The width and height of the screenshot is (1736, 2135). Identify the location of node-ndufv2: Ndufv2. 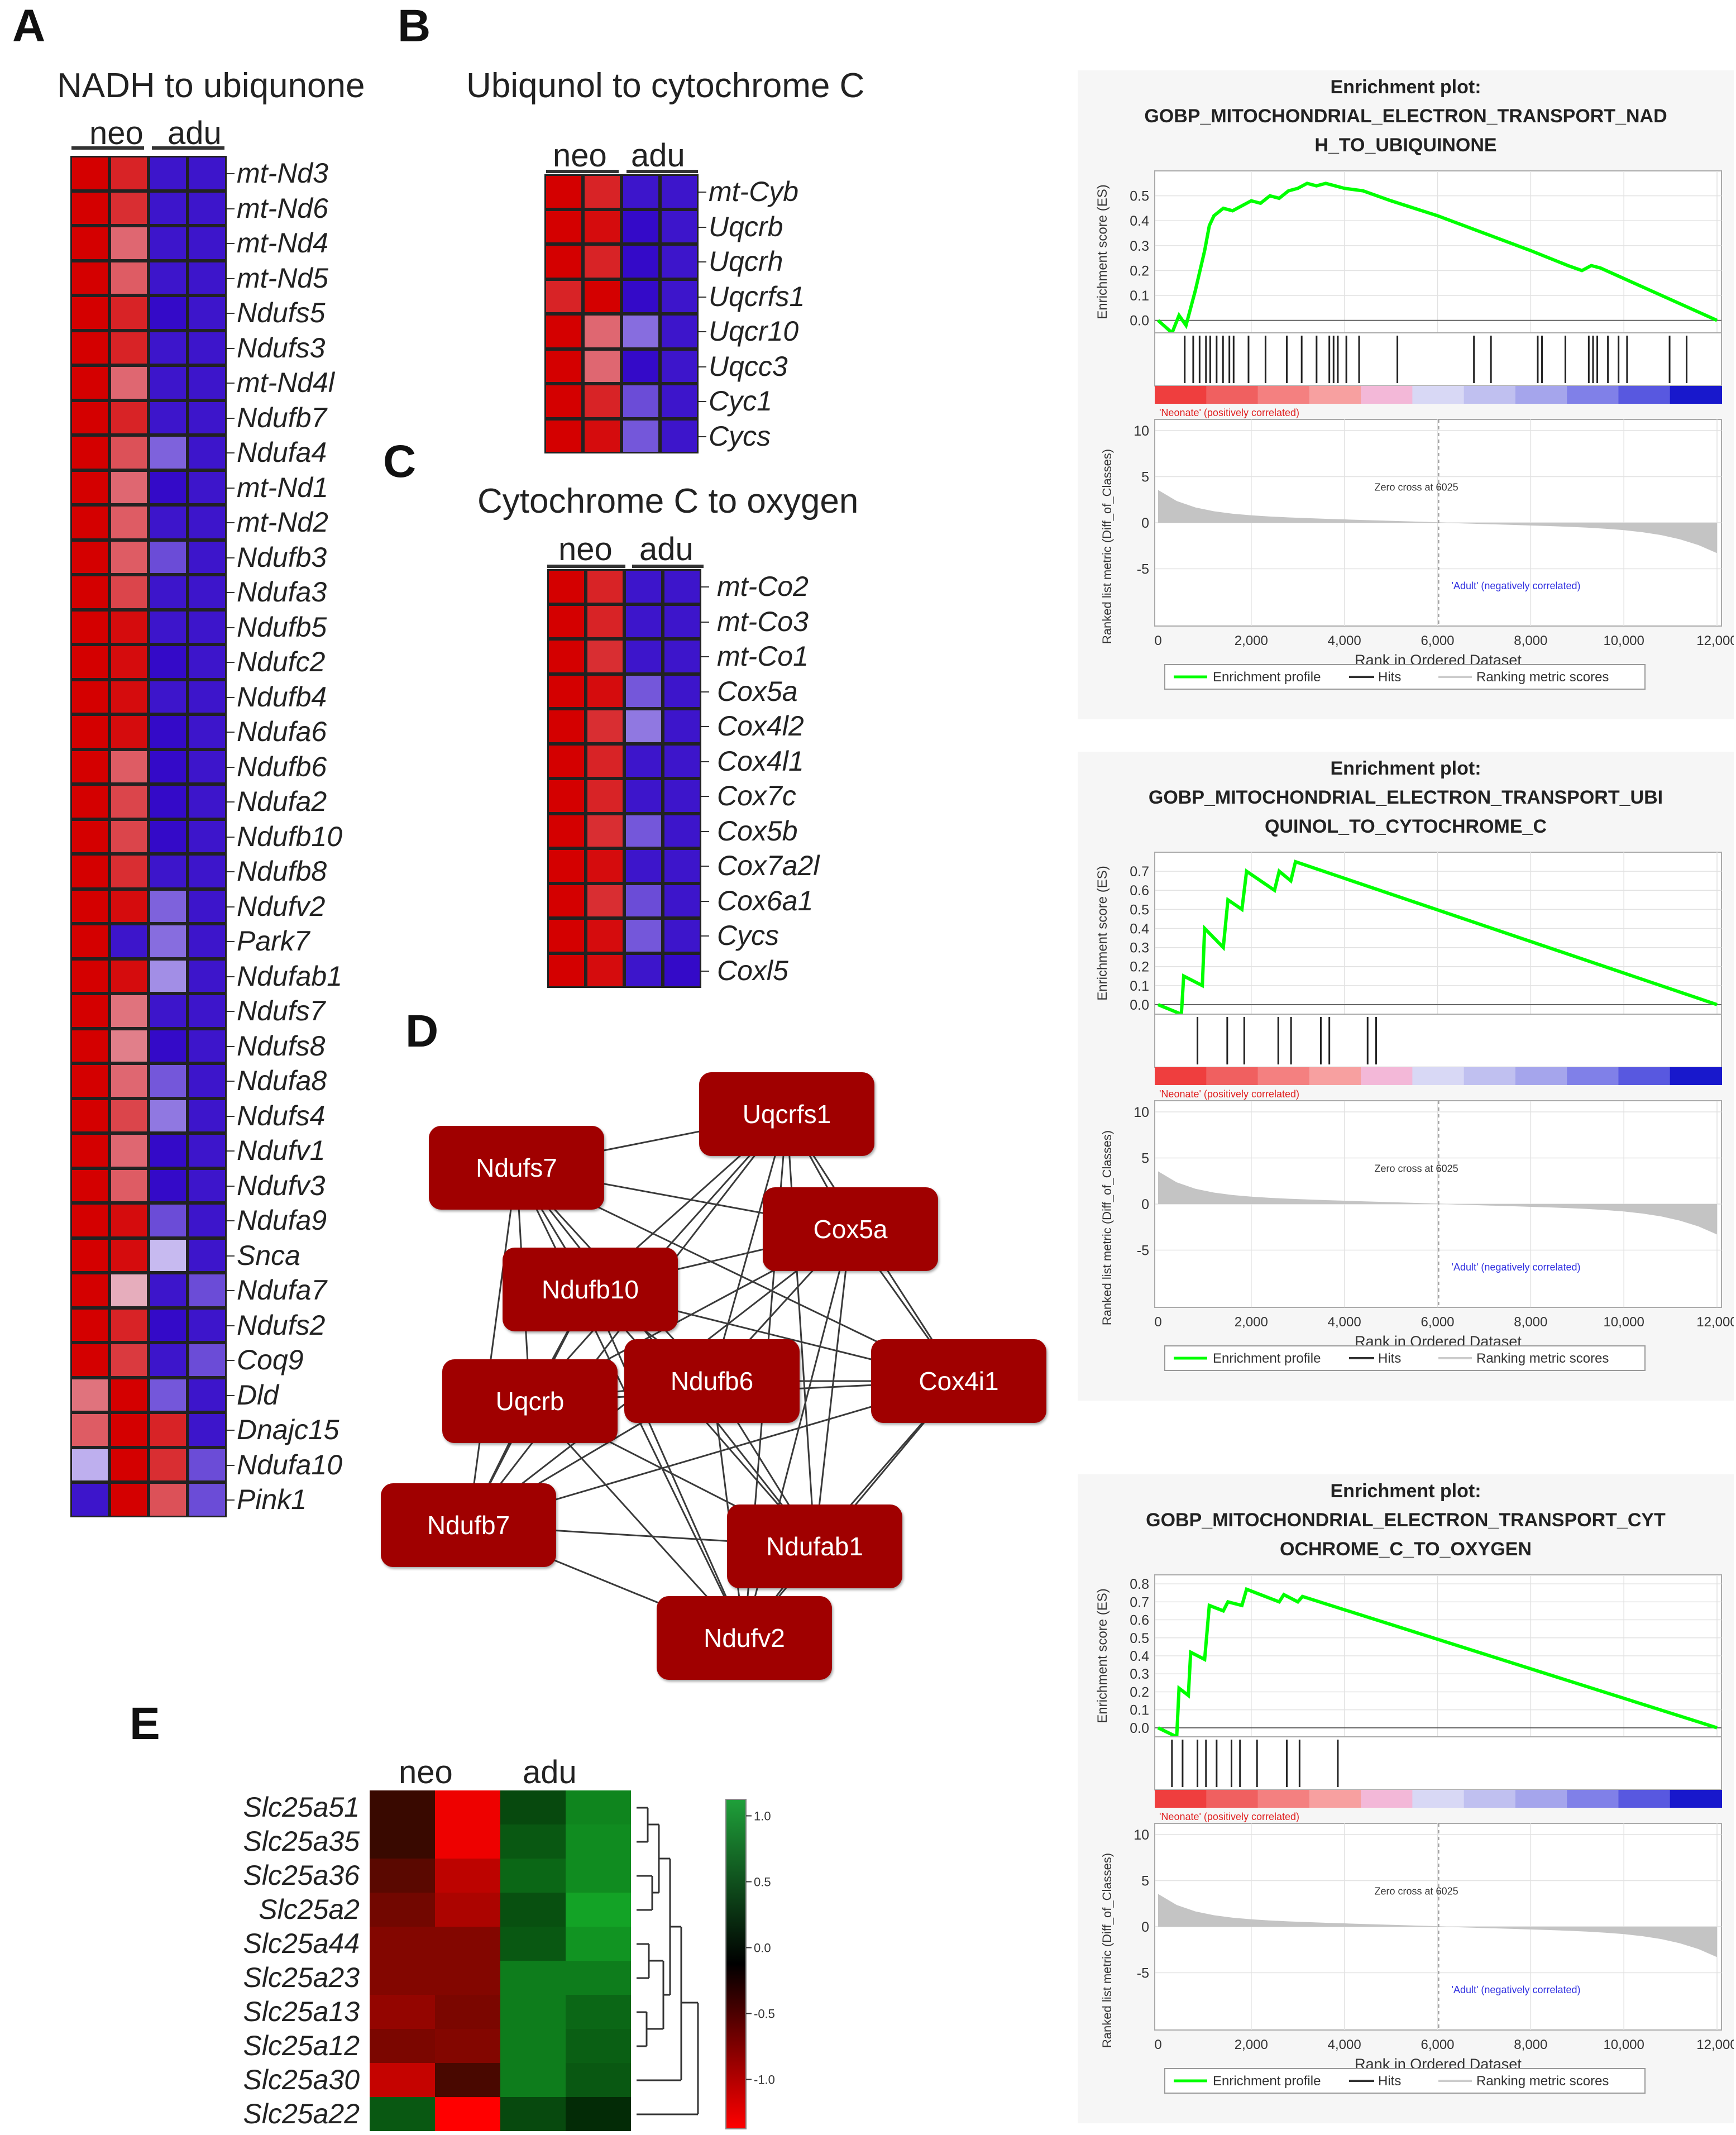
(744, 1638).